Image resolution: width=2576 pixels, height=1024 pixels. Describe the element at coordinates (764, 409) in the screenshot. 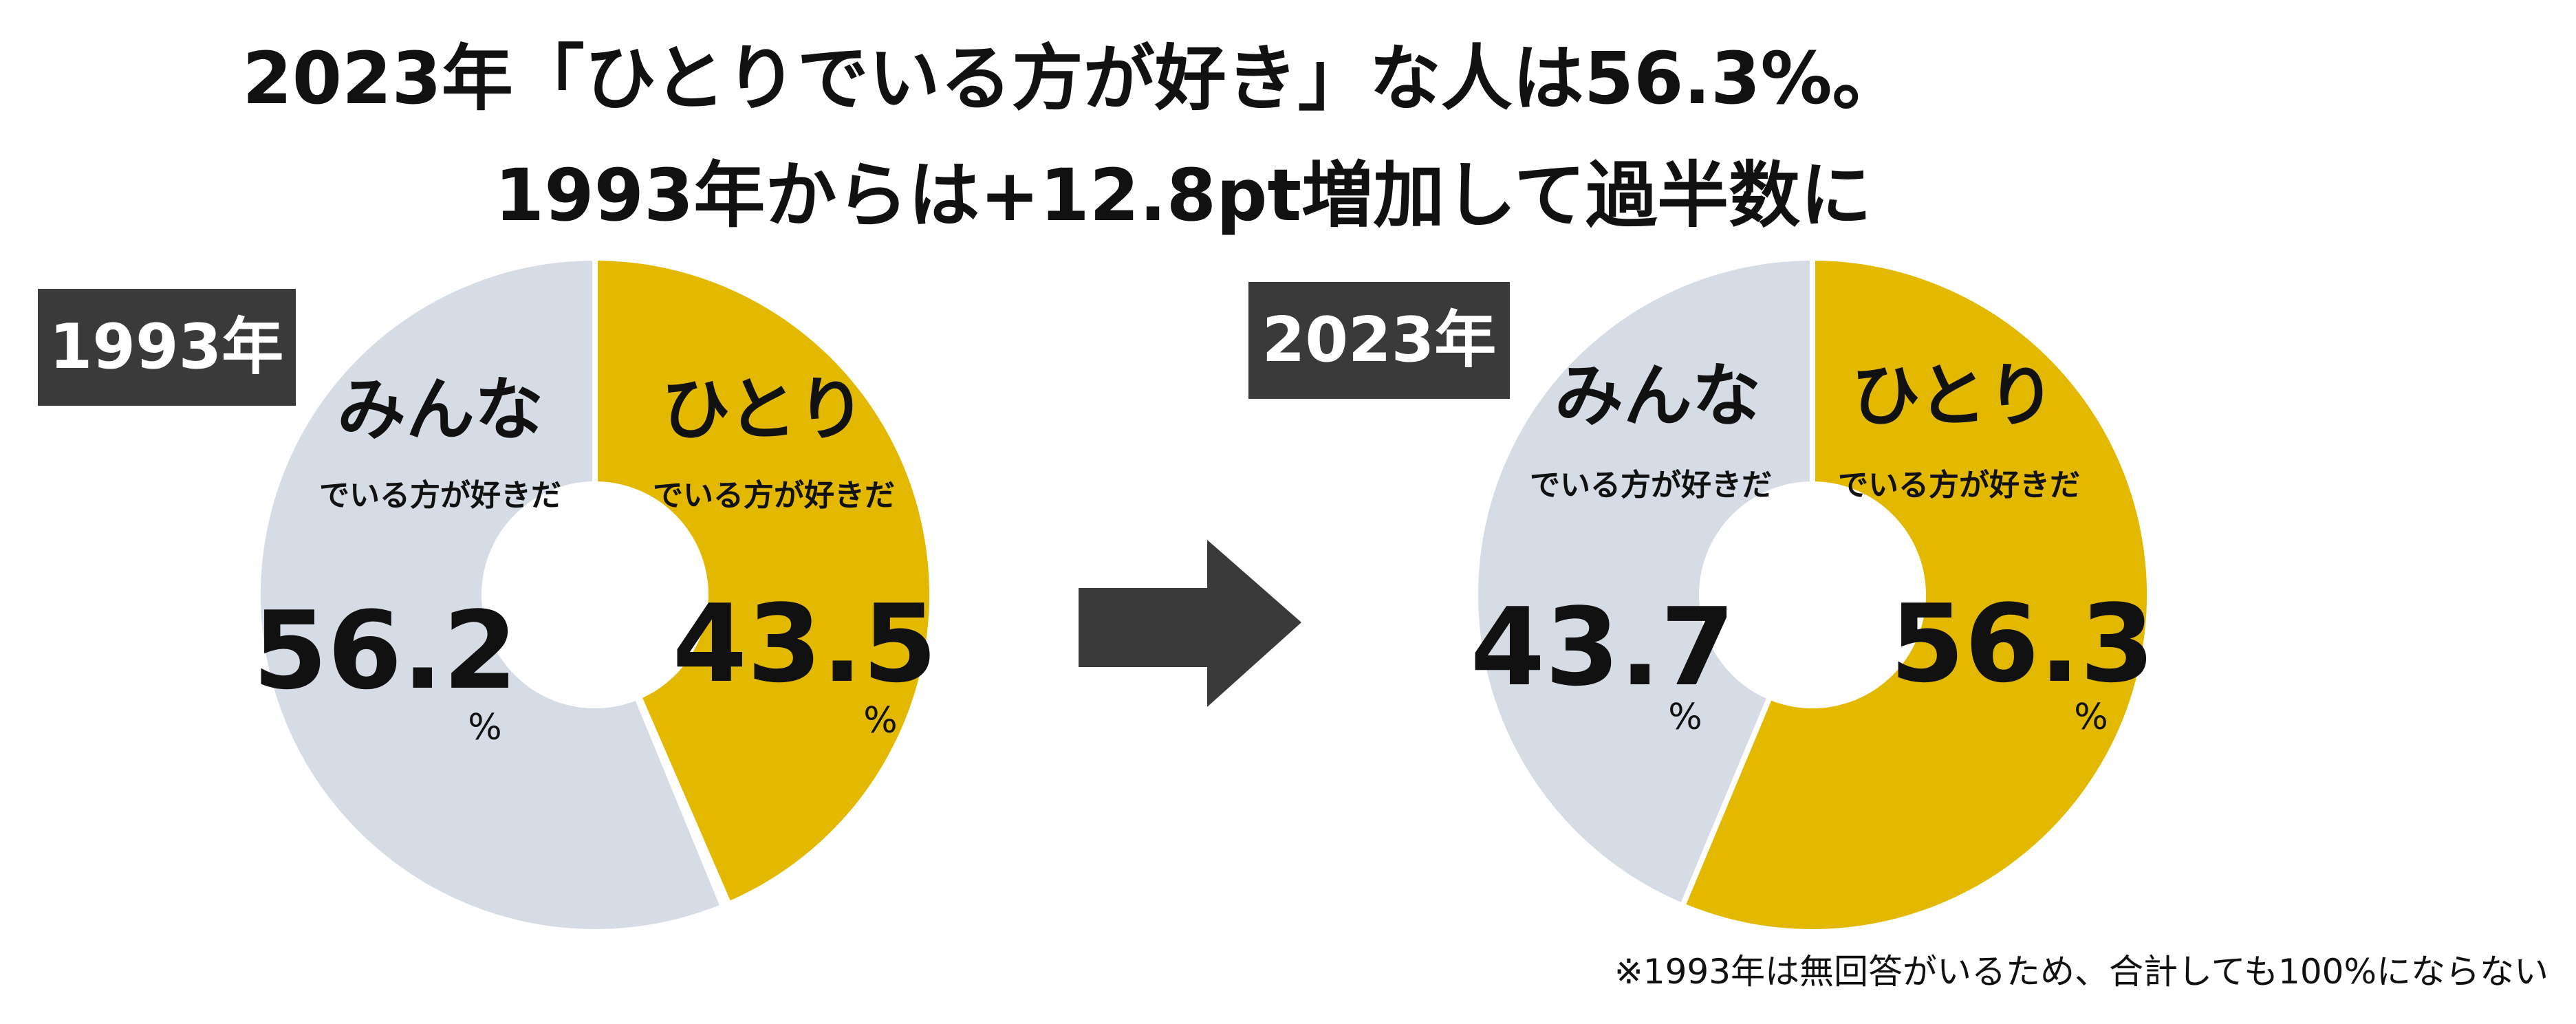

I see `slice-1993-hitori-label: ひとり` at that location.